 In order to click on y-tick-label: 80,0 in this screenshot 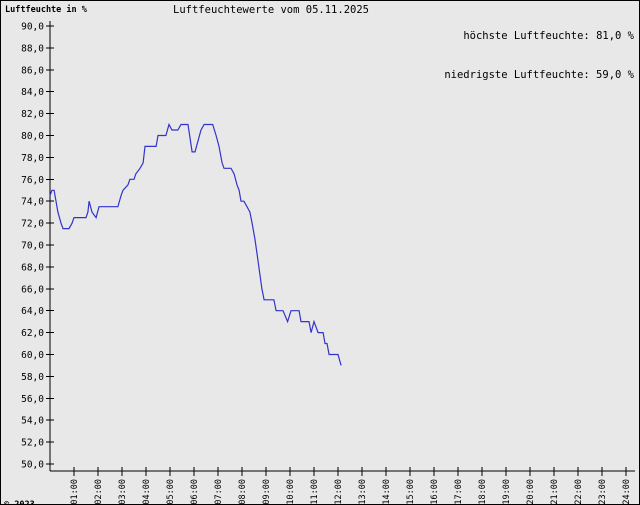, I will do `click(32, 136)`.